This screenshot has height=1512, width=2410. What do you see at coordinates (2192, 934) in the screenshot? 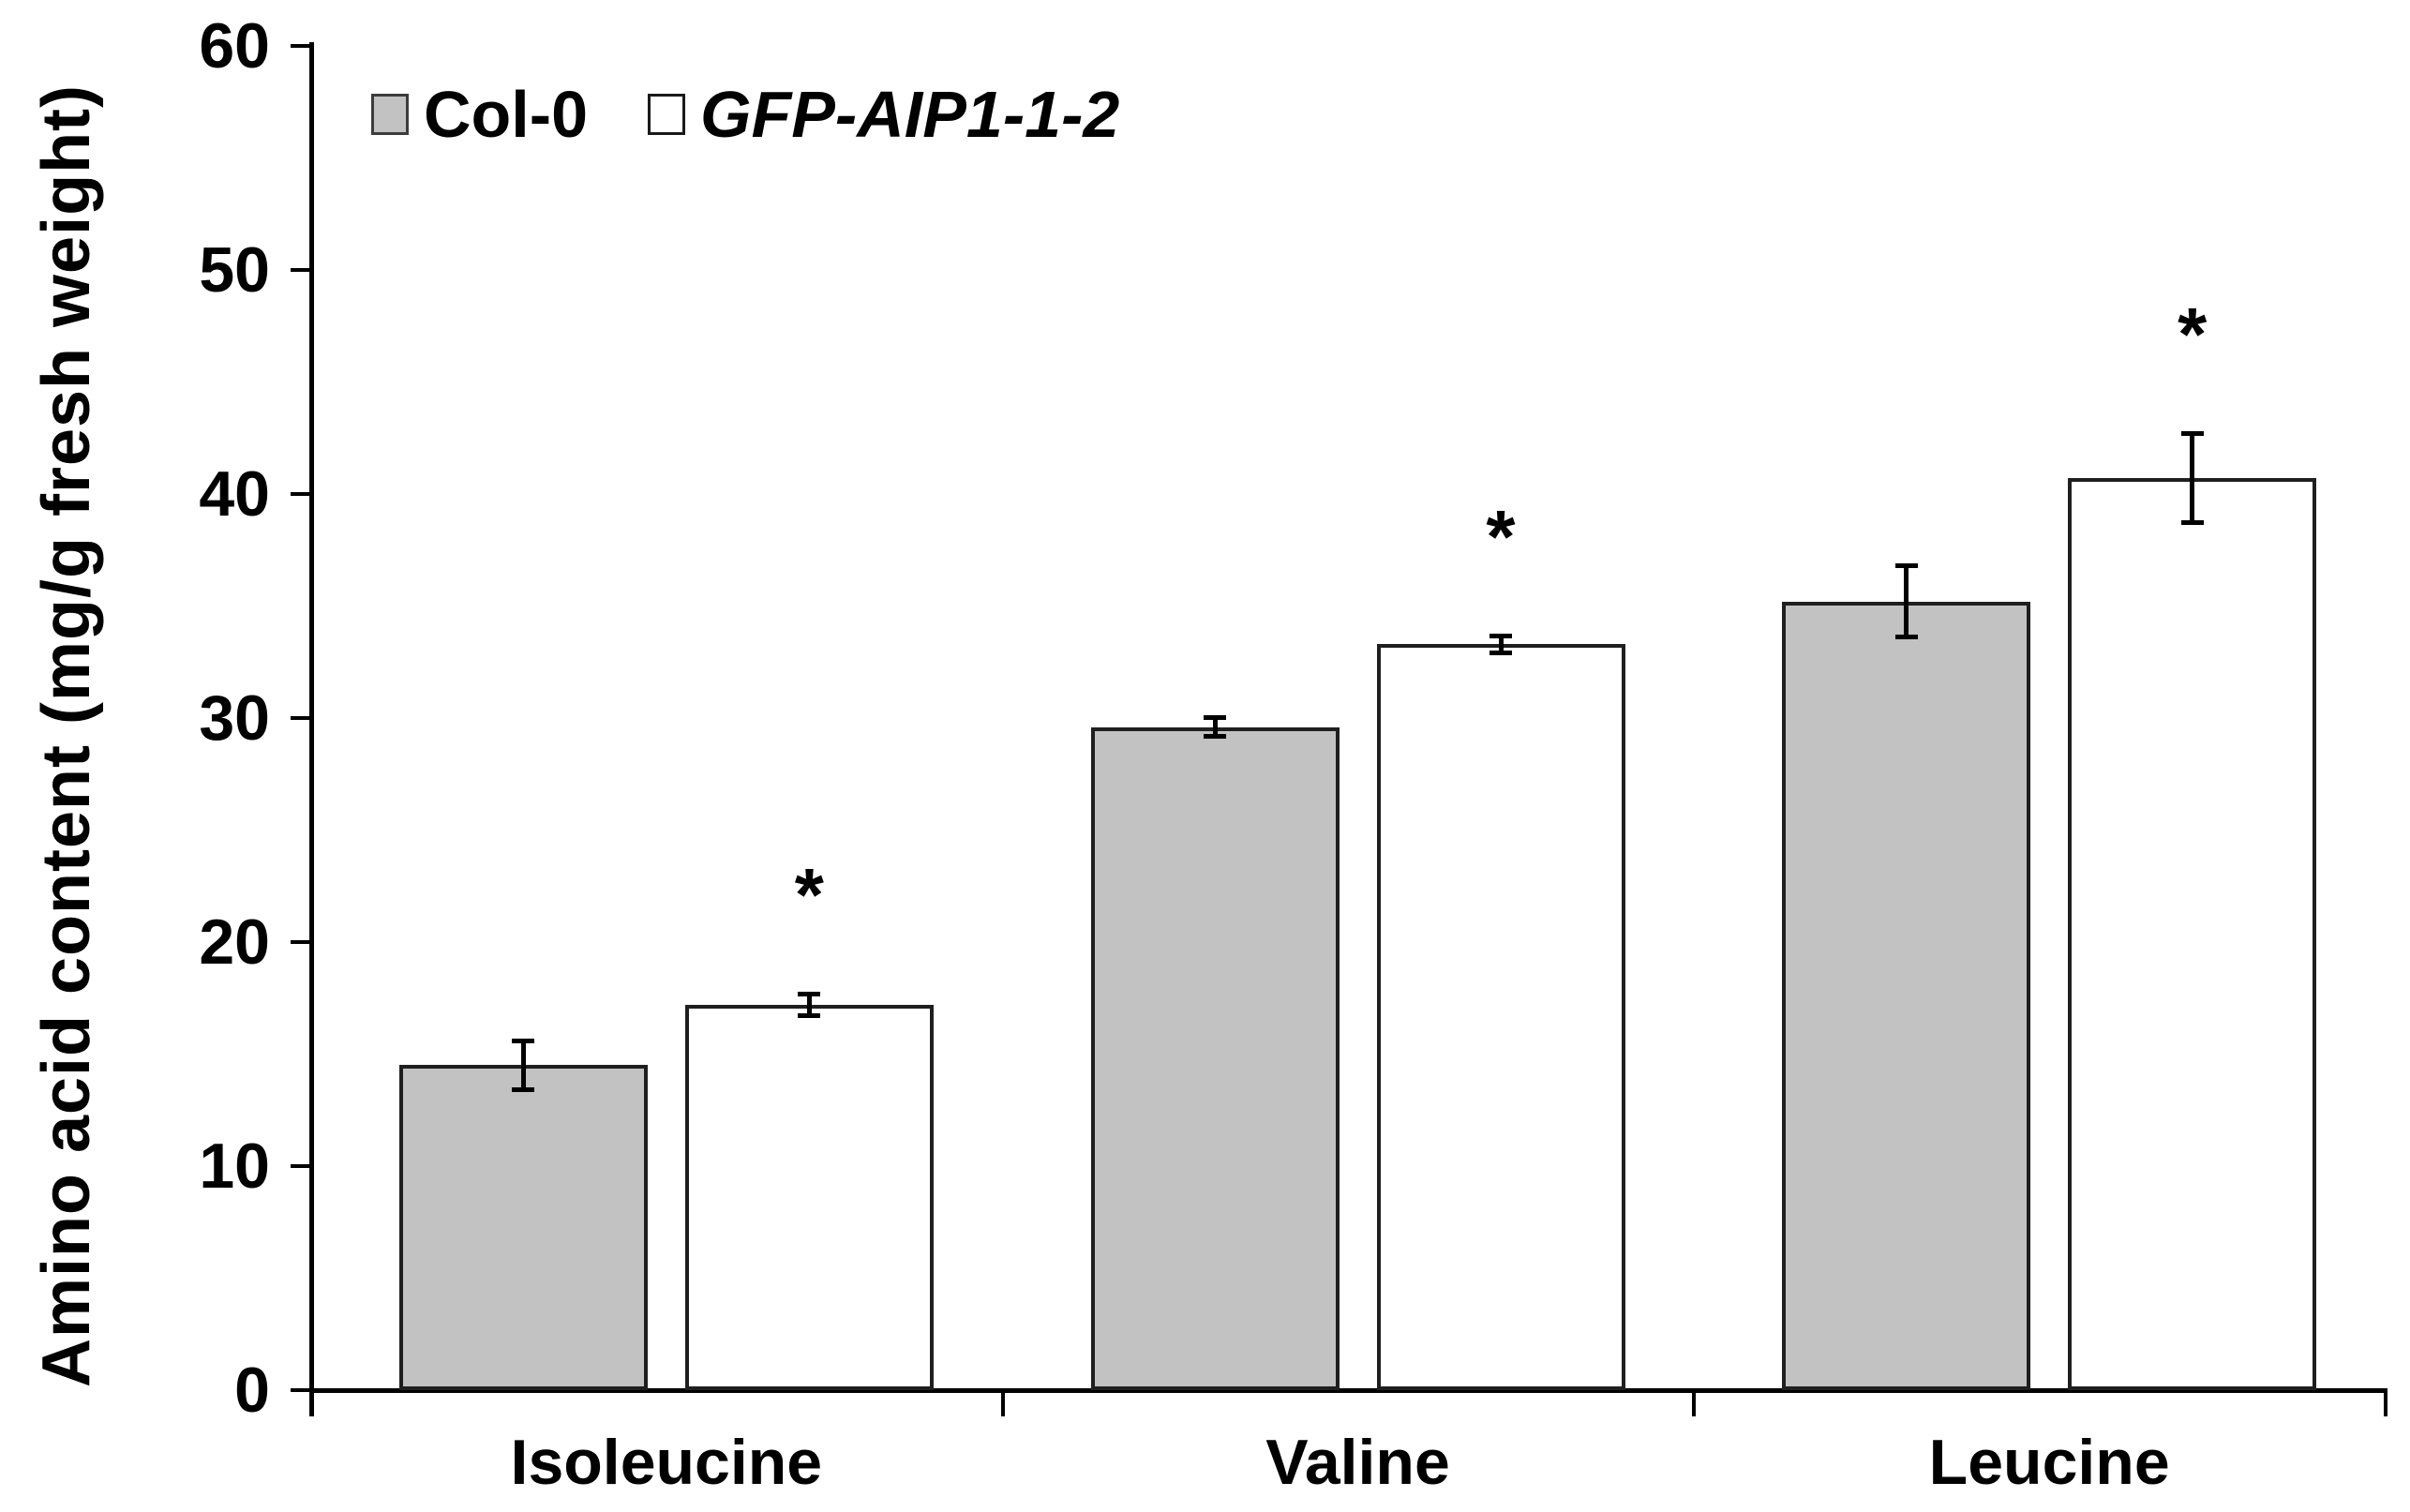
I see `bar-gfp-aip1-1-2-leucine` at bounding box center [2192, 934].